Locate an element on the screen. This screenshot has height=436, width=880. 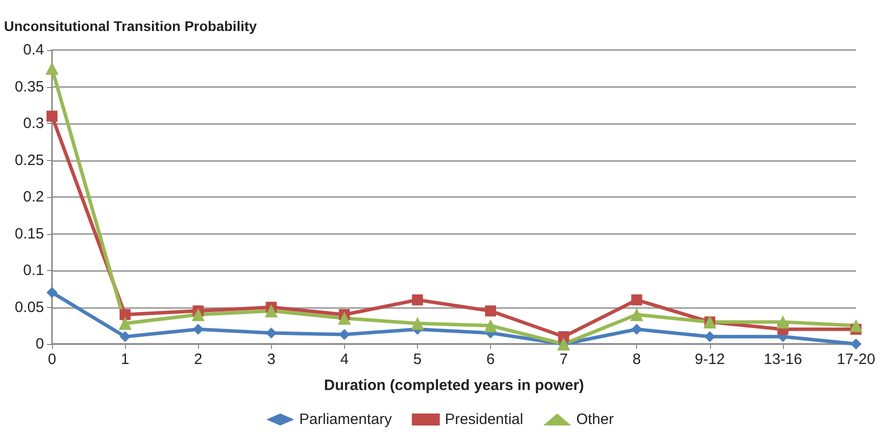
y-tick-label: 0.15 is located at coordinates (29, 233).